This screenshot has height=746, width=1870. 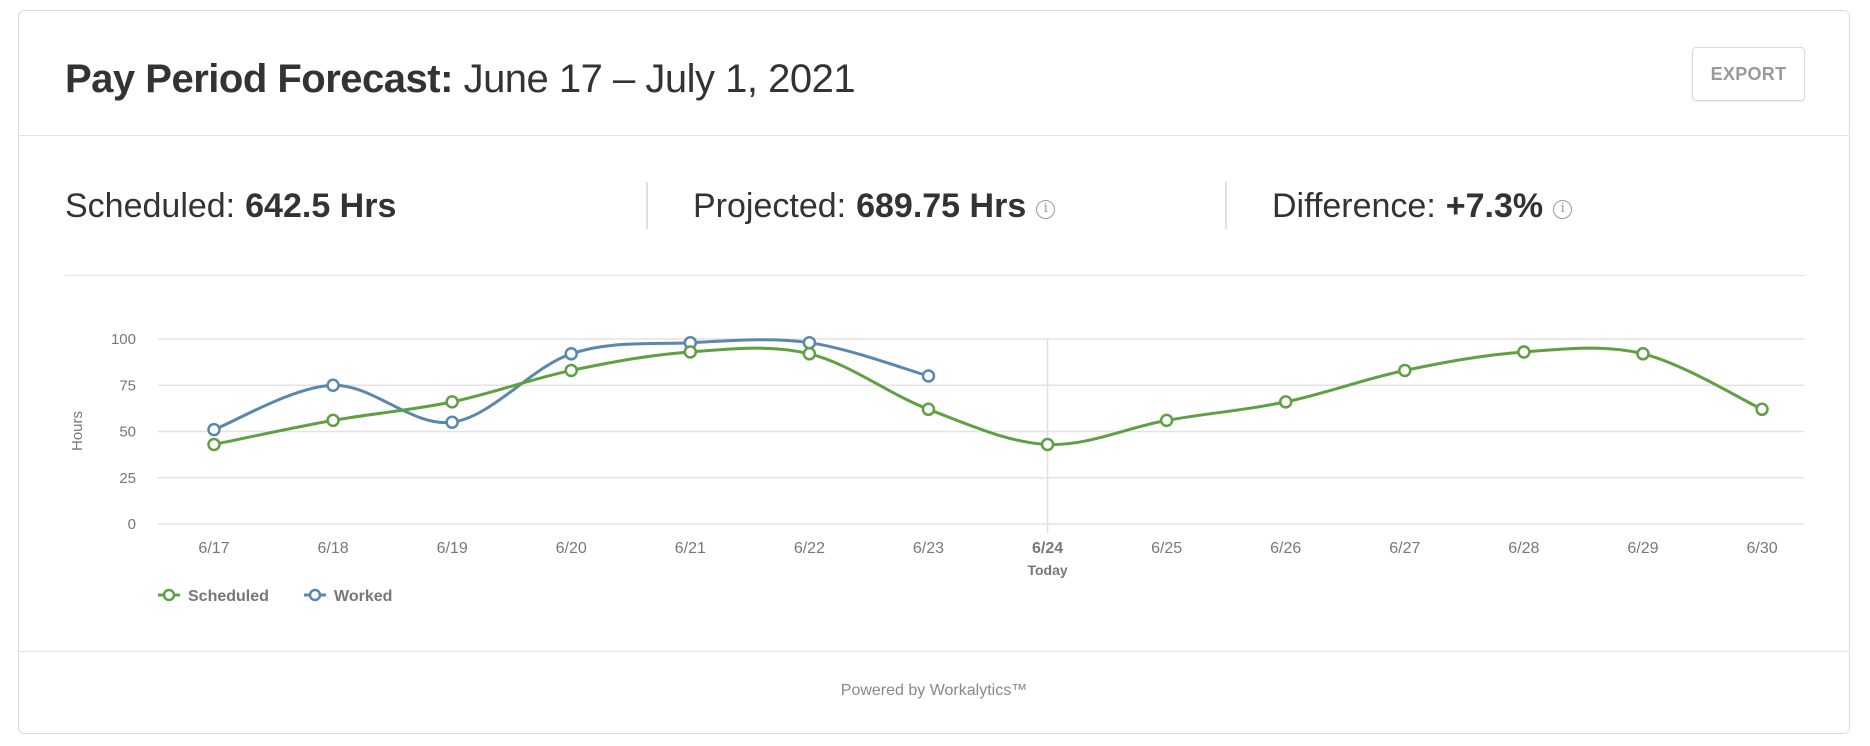 What do you see at coordinates (1523, 548) in the screenshot?
I see `x-tick-label: 6/28` at bounding box center [1523, 548].